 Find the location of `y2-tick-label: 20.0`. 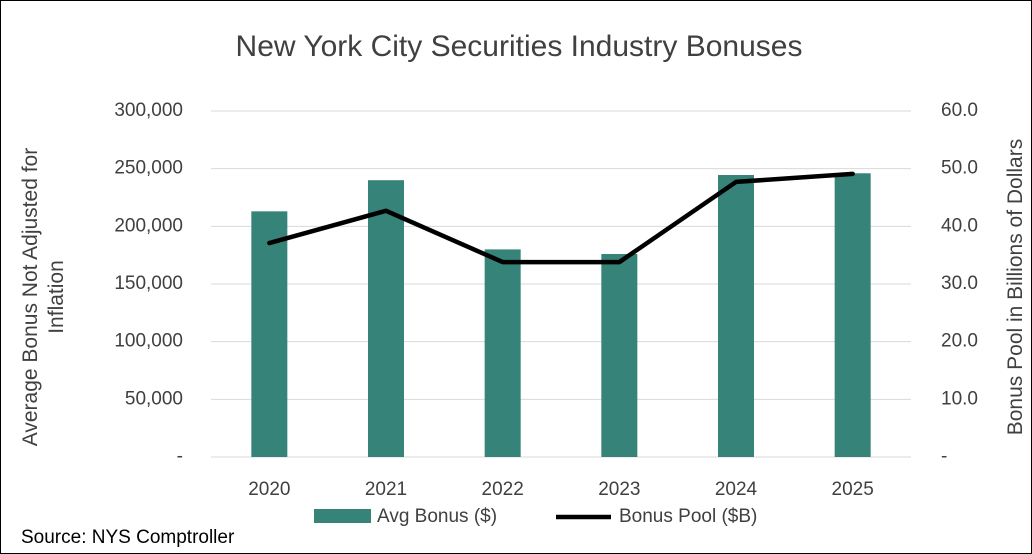

y2-tick-label: 20.0 is located at coordinates (959, 341).